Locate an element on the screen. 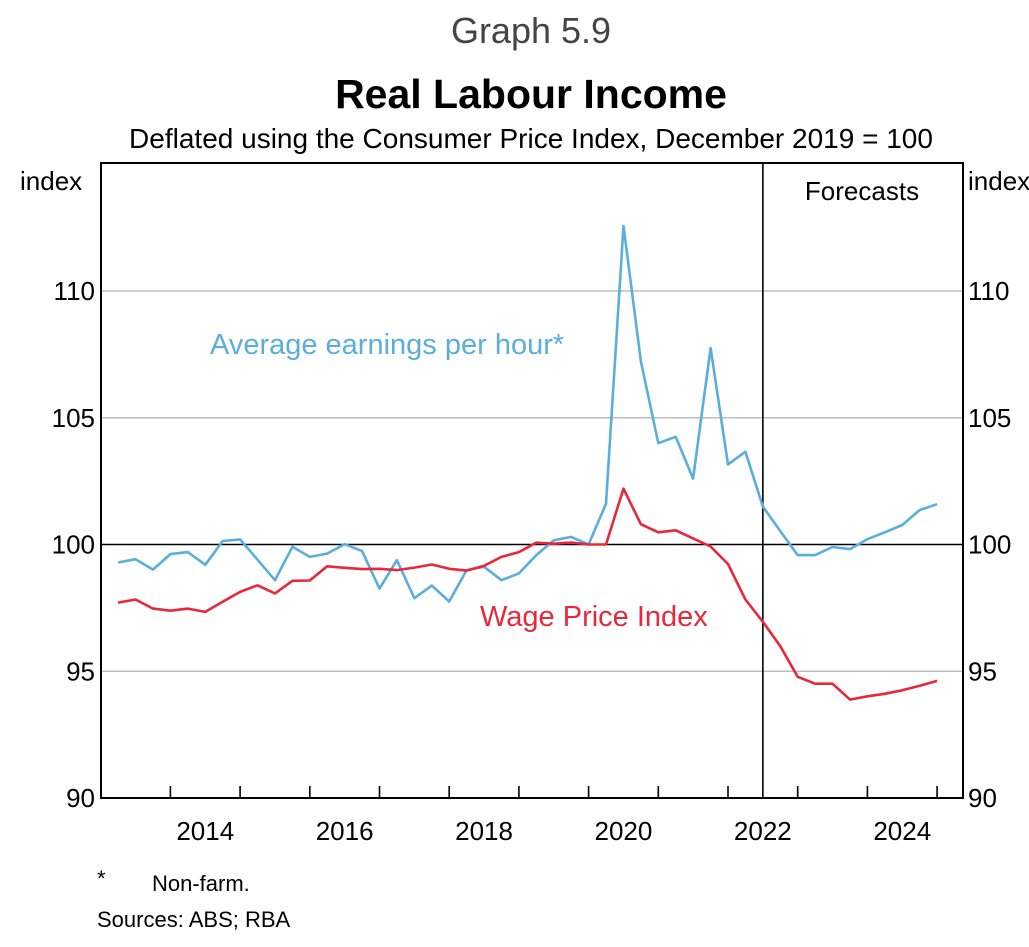  footnote-text: Non-farm. is located at coordinates (201, 883).